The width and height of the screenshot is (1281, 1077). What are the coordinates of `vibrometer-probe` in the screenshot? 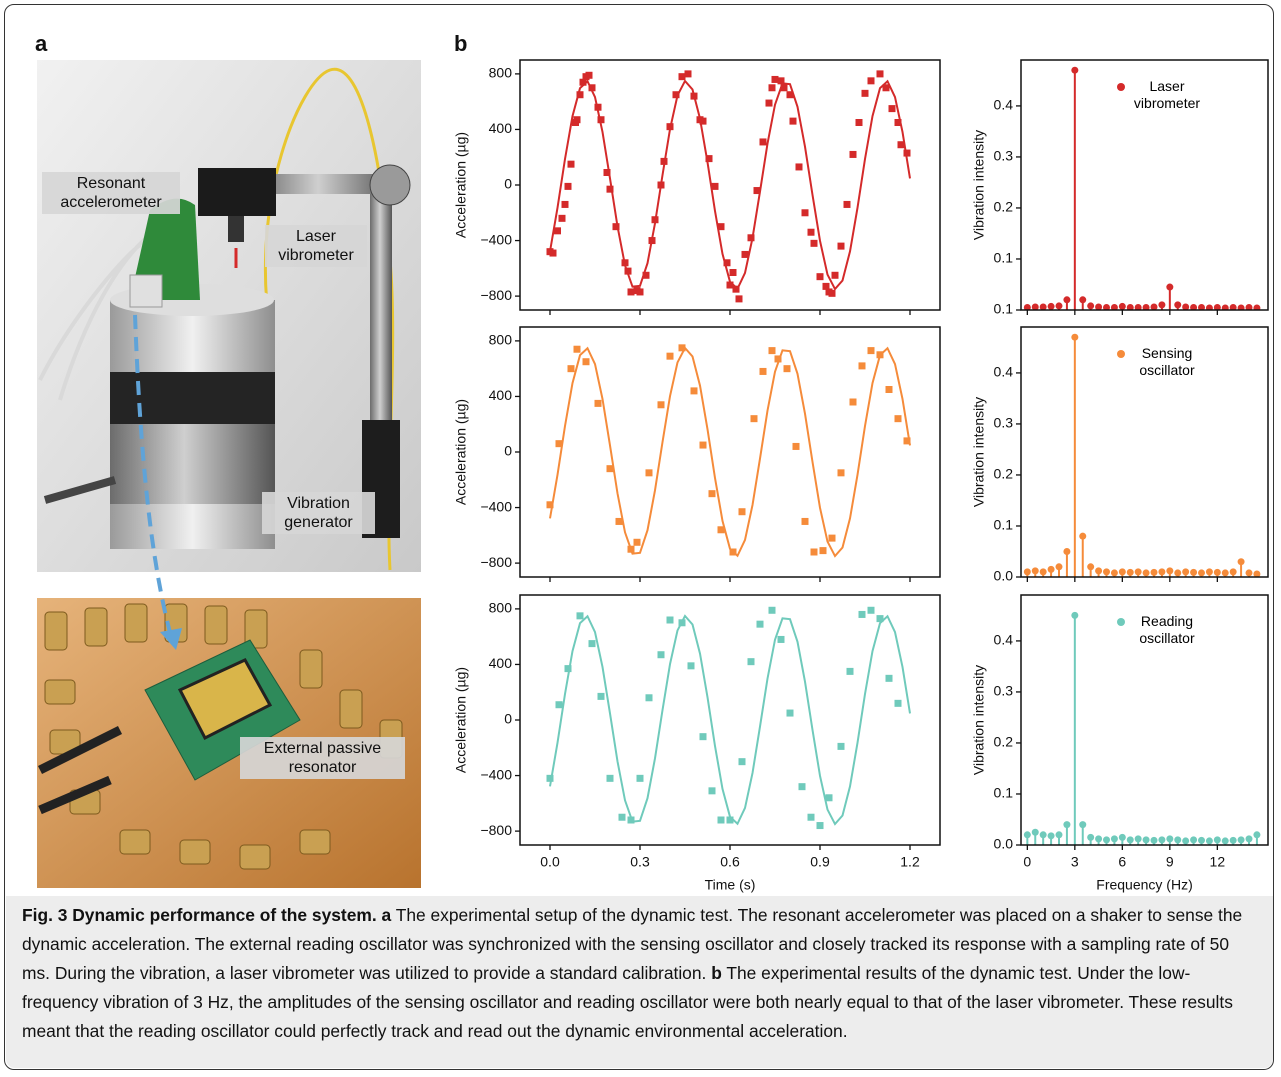 It's located at (236, 229).